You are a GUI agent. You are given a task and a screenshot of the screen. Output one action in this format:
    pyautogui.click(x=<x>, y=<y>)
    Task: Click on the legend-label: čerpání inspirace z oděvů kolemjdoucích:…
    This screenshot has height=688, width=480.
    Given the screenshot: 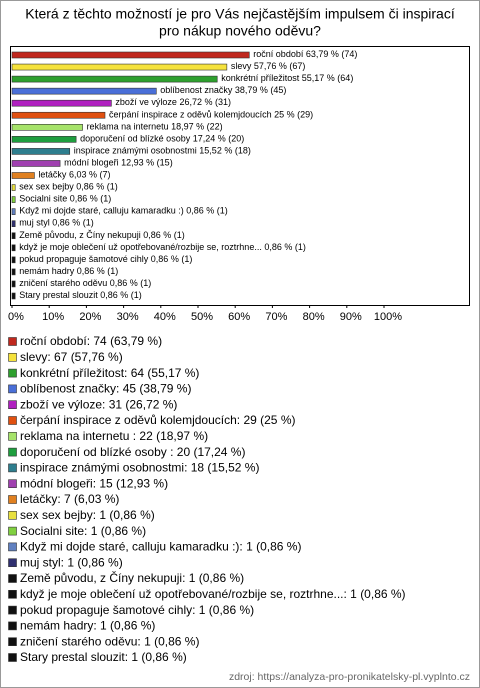 What is the action you would take?
    pyautogui.click(x=157, y=420)
    